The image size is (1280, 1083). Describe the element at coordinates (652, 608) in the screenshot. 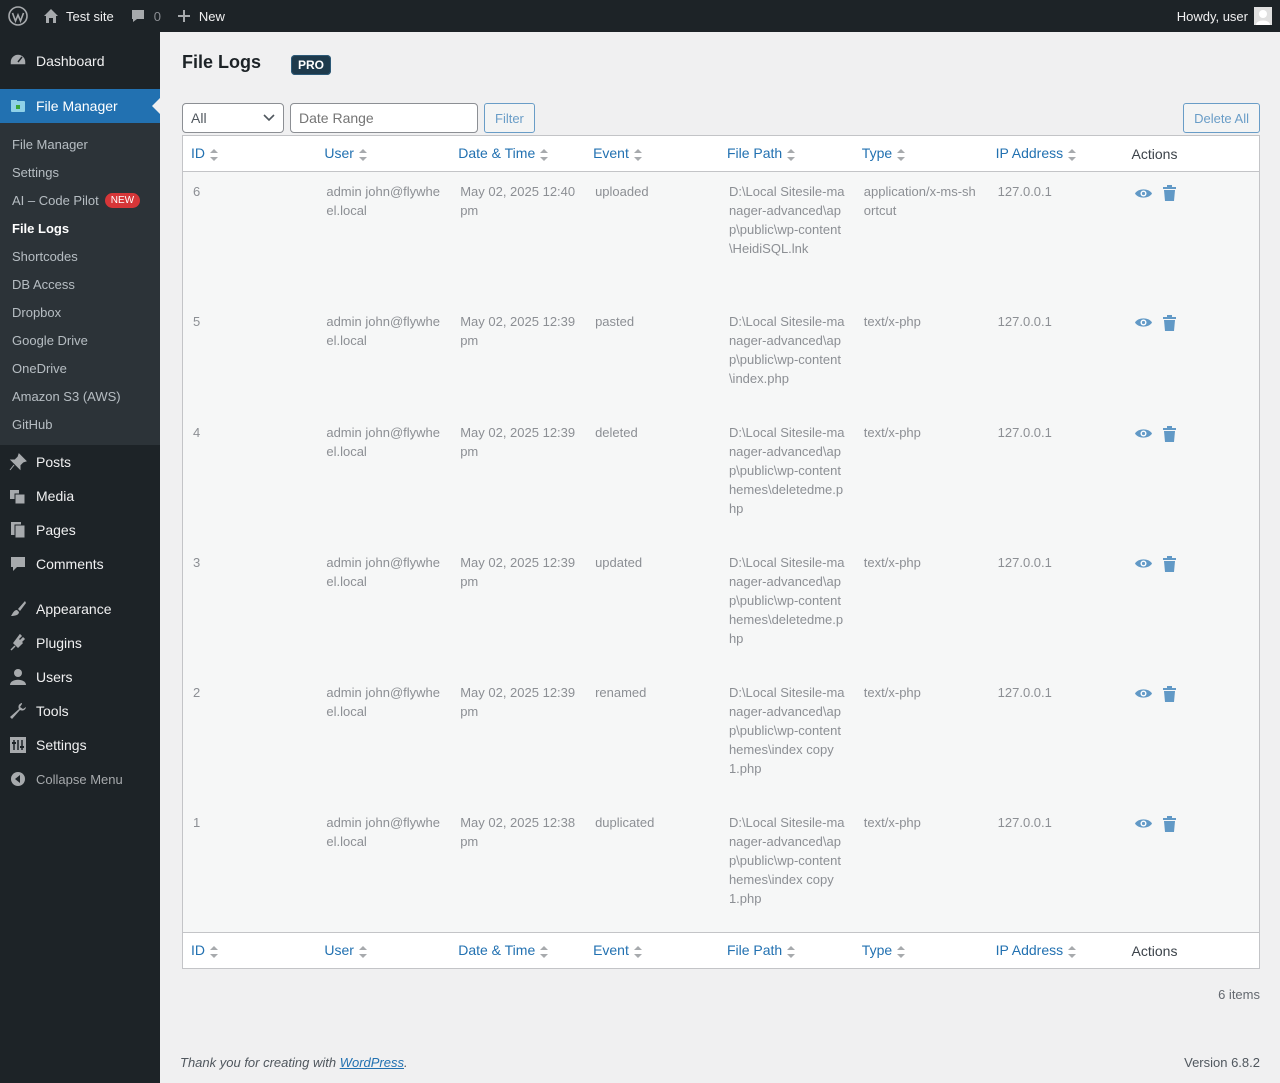

I see `cell-event: updated` at that location.